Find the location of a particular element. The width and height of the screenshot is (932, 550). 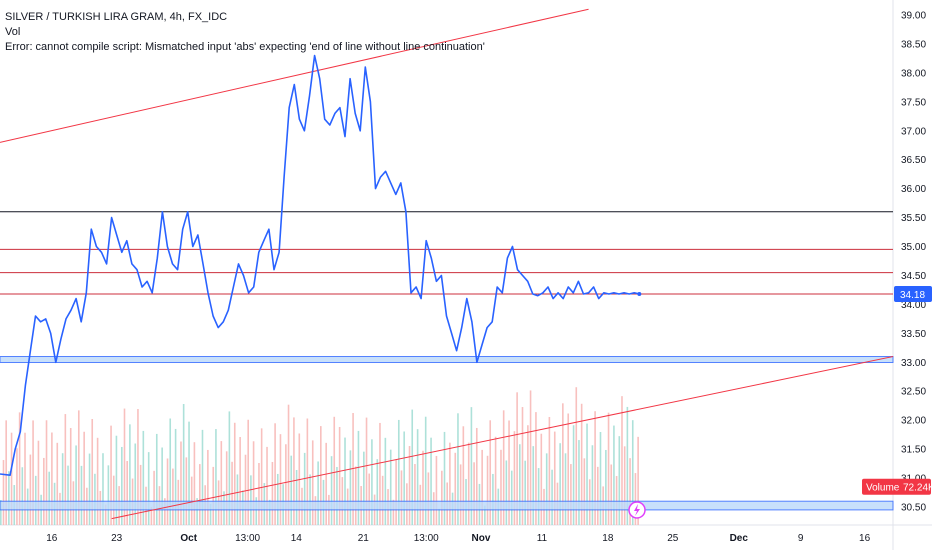

y-tick-label: 30.50 is located at coordinates (913, 508).